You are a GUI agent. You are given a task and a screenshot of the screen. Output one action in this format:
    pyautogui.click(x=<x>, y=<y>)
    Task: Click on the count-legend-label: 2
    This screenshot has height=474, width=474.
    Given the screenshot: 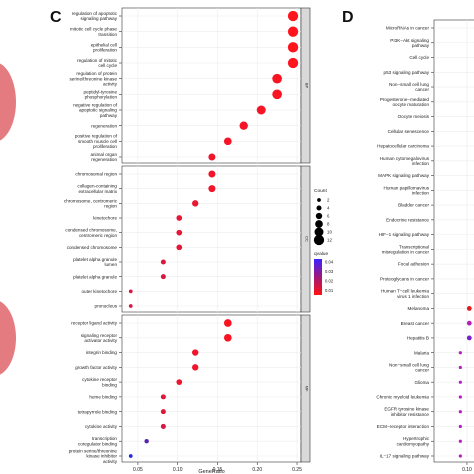 What is the action you would take?
    pyautogui.click(x=328, y=200)
    